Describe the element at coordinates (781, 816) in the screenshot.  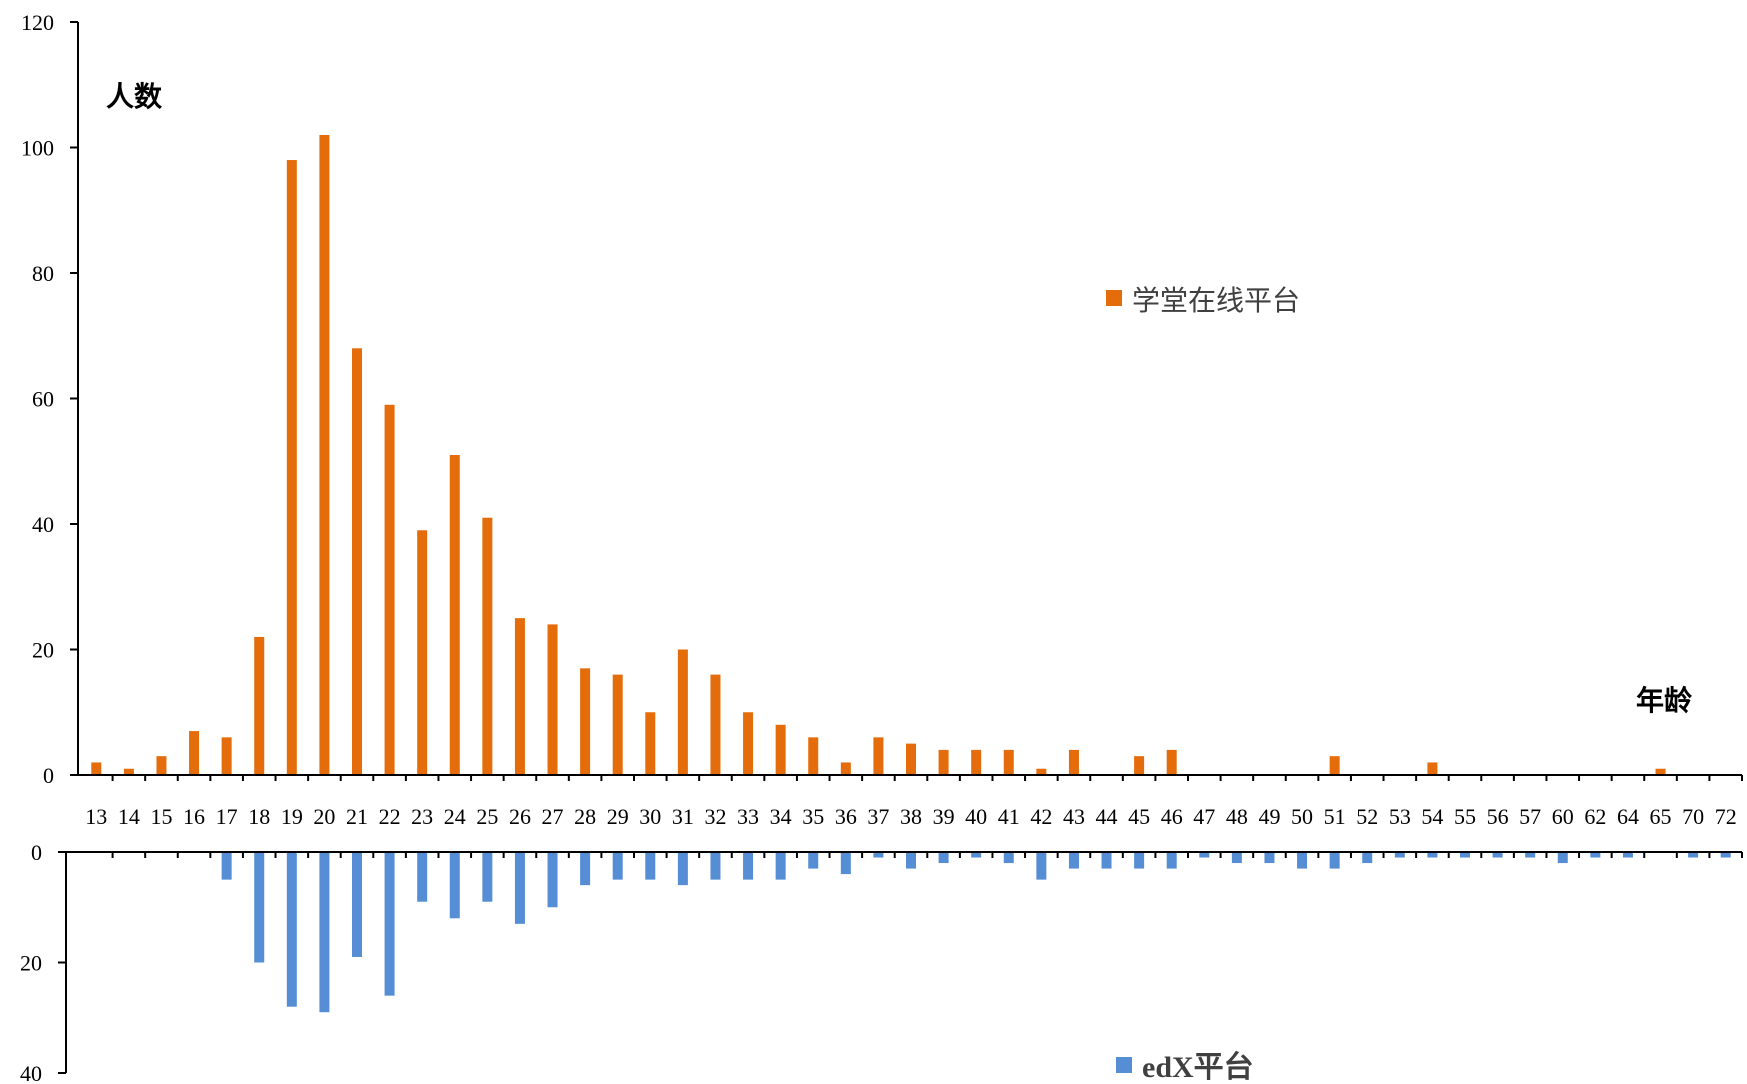
I see `x-label-34: 34` at that location.